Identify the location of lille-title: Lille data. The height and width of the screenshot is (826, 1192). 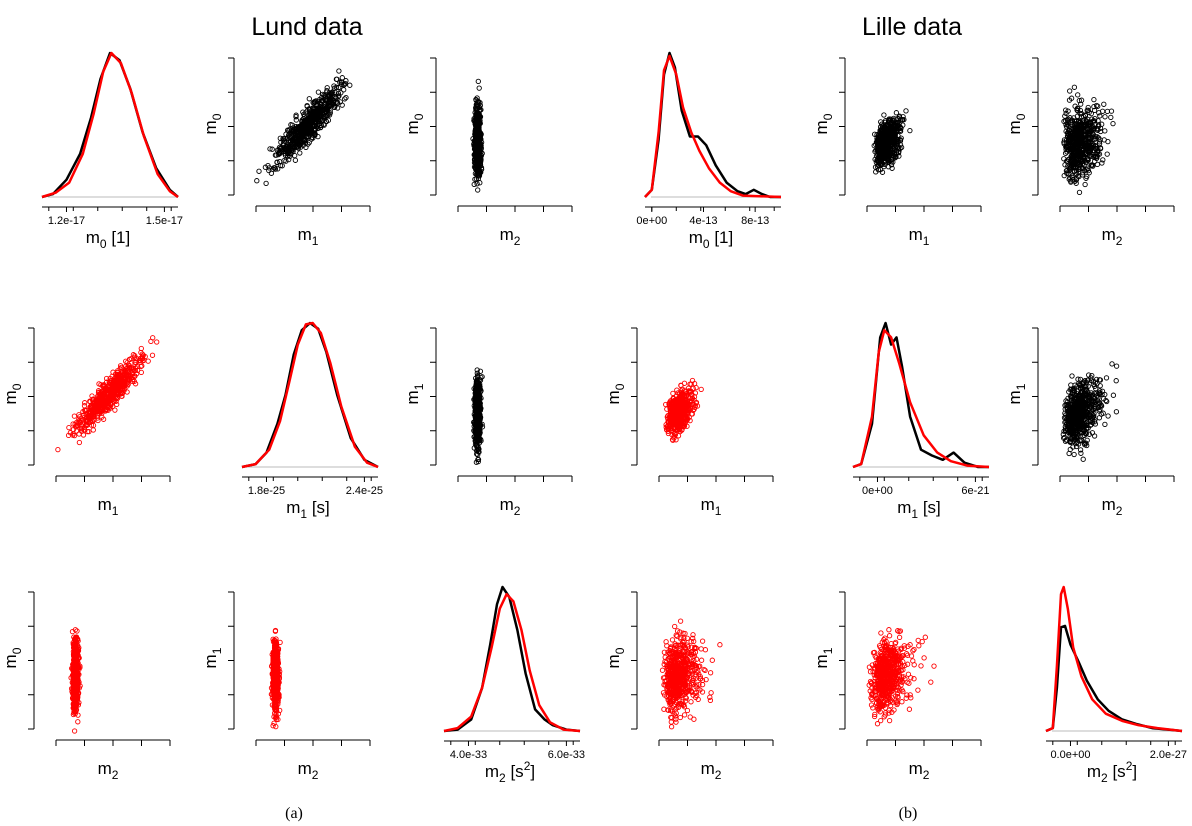
(912, 27).